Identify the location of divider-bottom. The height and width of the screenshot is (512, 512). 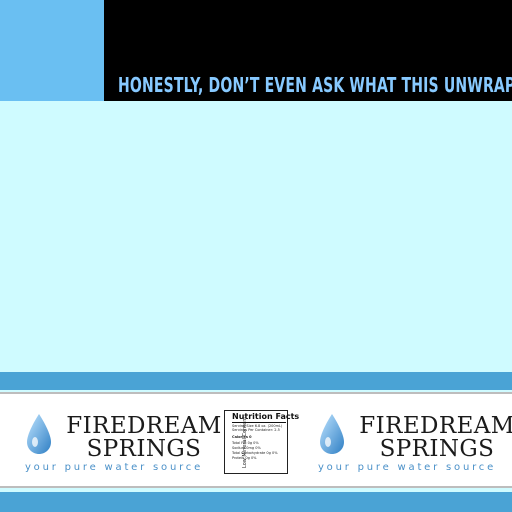
(256, 487).